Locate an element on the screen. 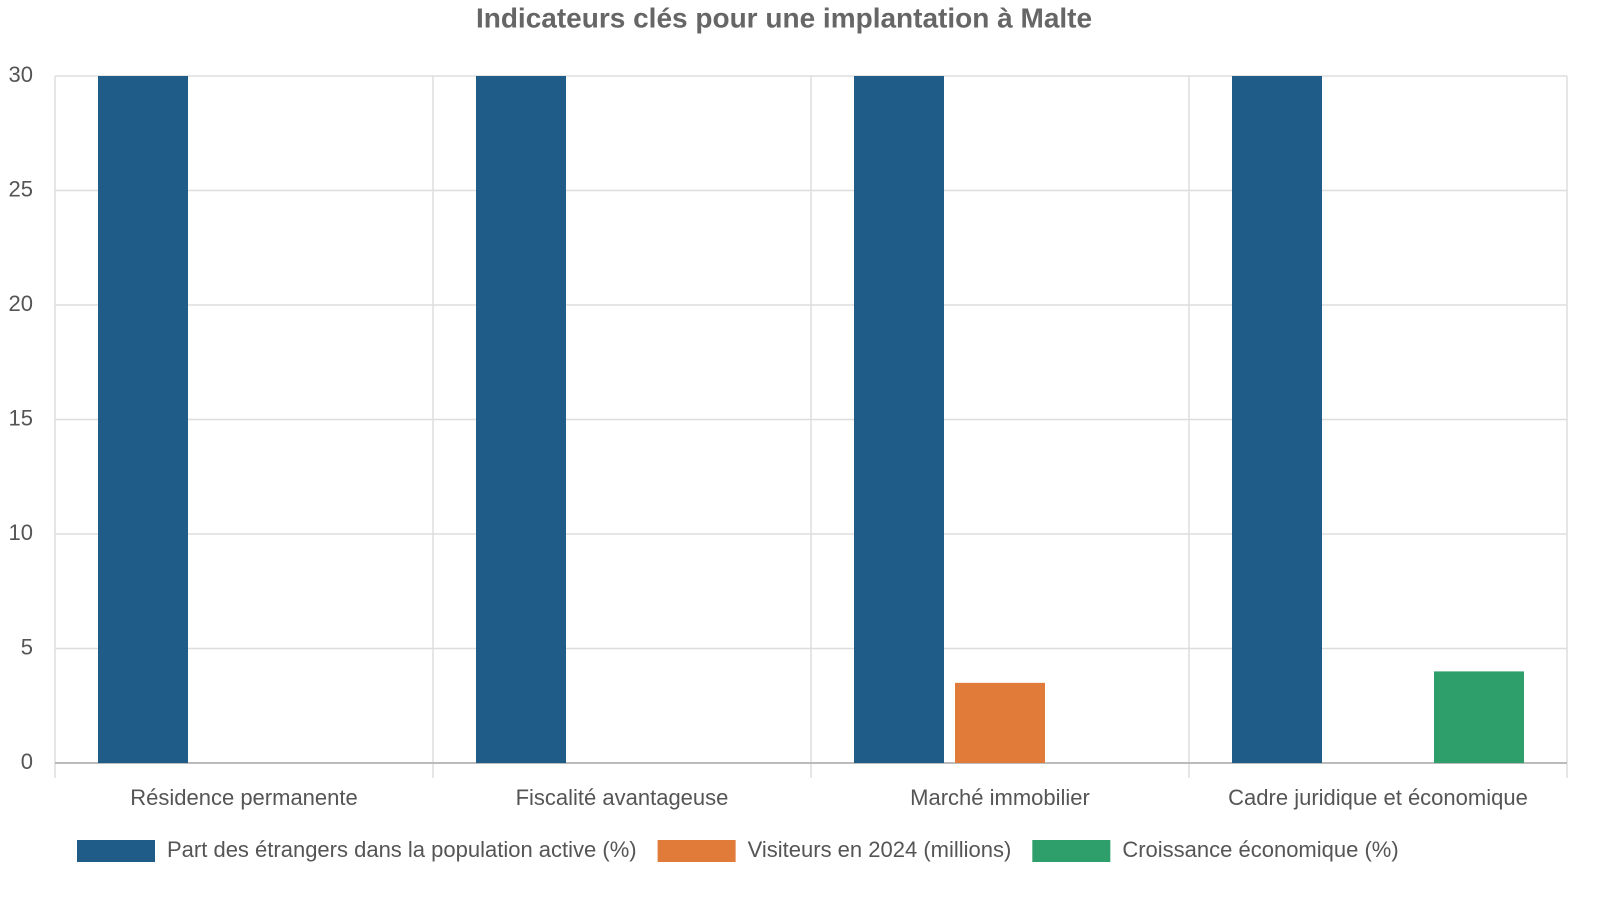 The width and height of the screenshot is (1600, 905). y-tick-label: 30 is located at coordinates (21, 74).